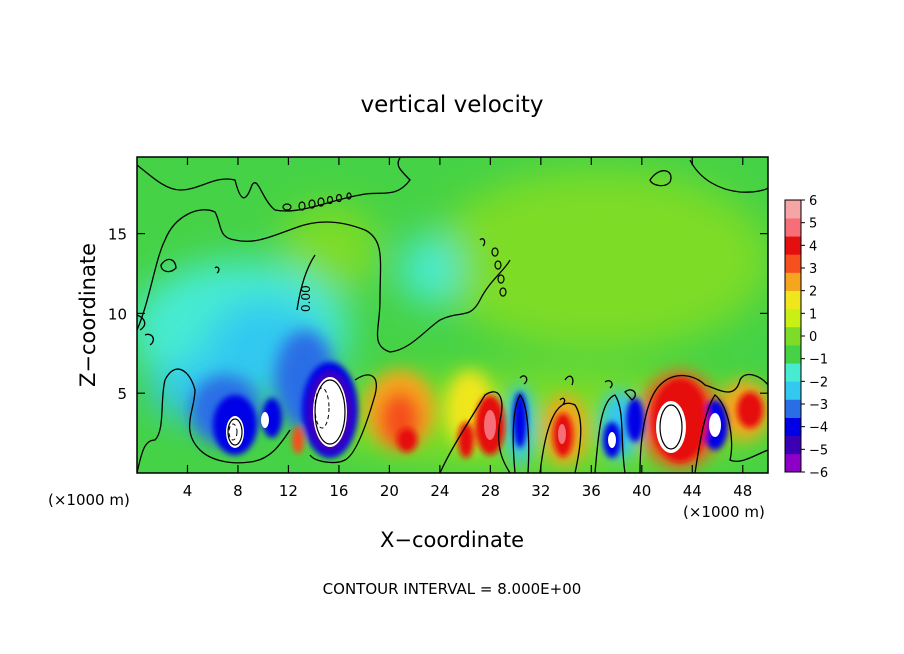 This screenshot has width=904, height=654. What do you see at coordinates (813, 292) in the screenshot?
I see `colorbar-label: 2` at bounding box center [813, 292].